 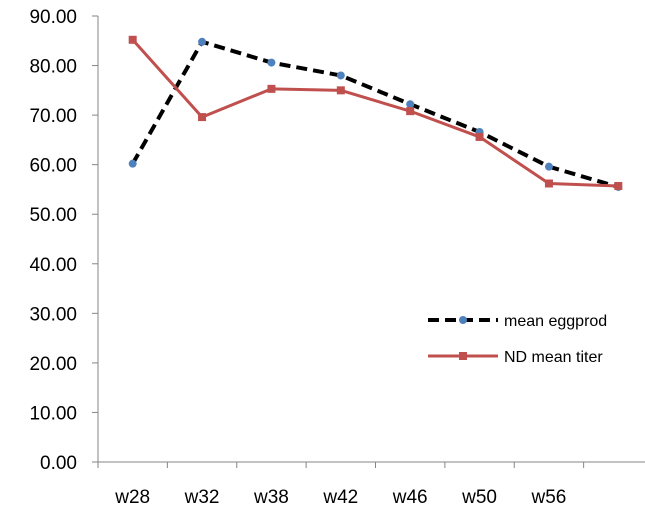 I want to click on legend-label: mean eggprod, so click(x=555, y=321).